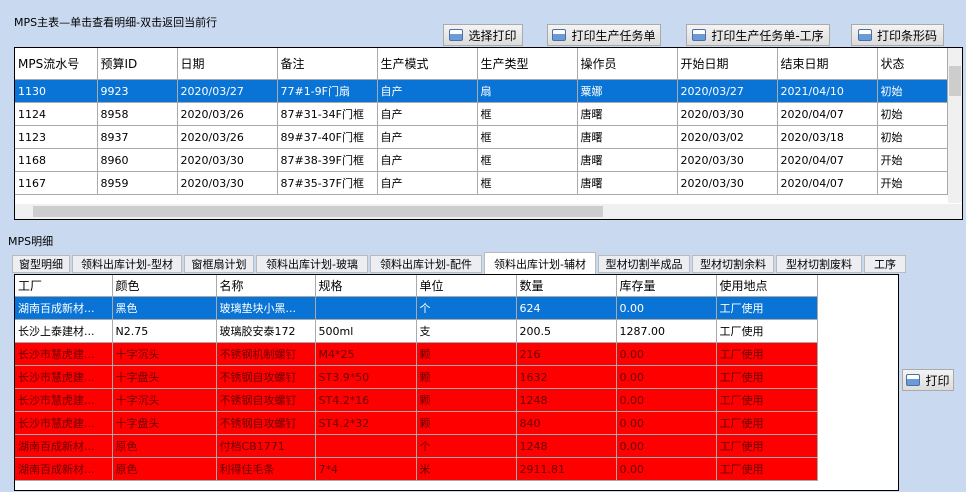  What do you see at coordinates (566, 286) in the screenshot?
I see `column-header: 数量` at bounding box center [566, 286].